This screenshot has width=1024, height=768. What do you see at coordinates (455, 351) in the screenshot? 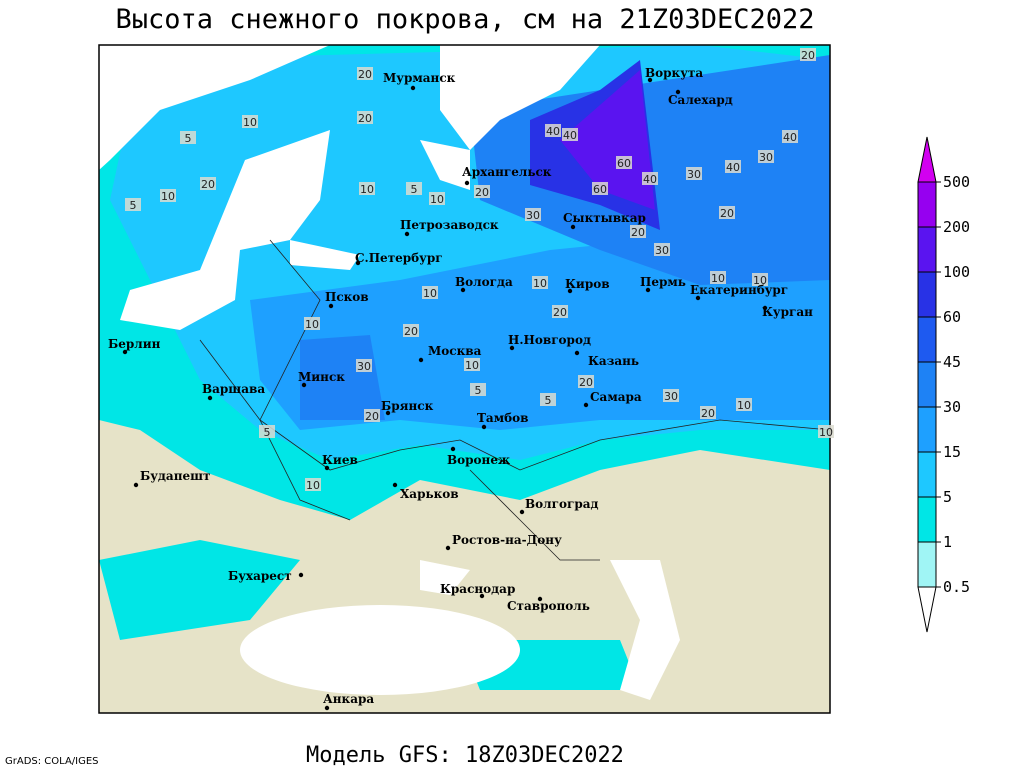
I see `city-label: Москва` at bounding box center [455, 351].